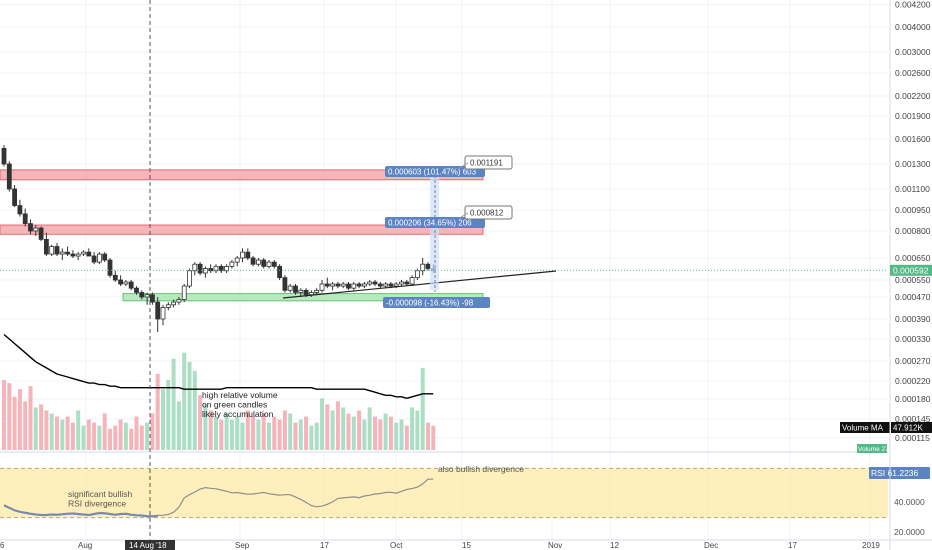 The height and width of the screenshot is (550, 932). Describe the element at coordinates (913, 5) in the screenshot. I see `price-tick-label: 0.004200` at that location.